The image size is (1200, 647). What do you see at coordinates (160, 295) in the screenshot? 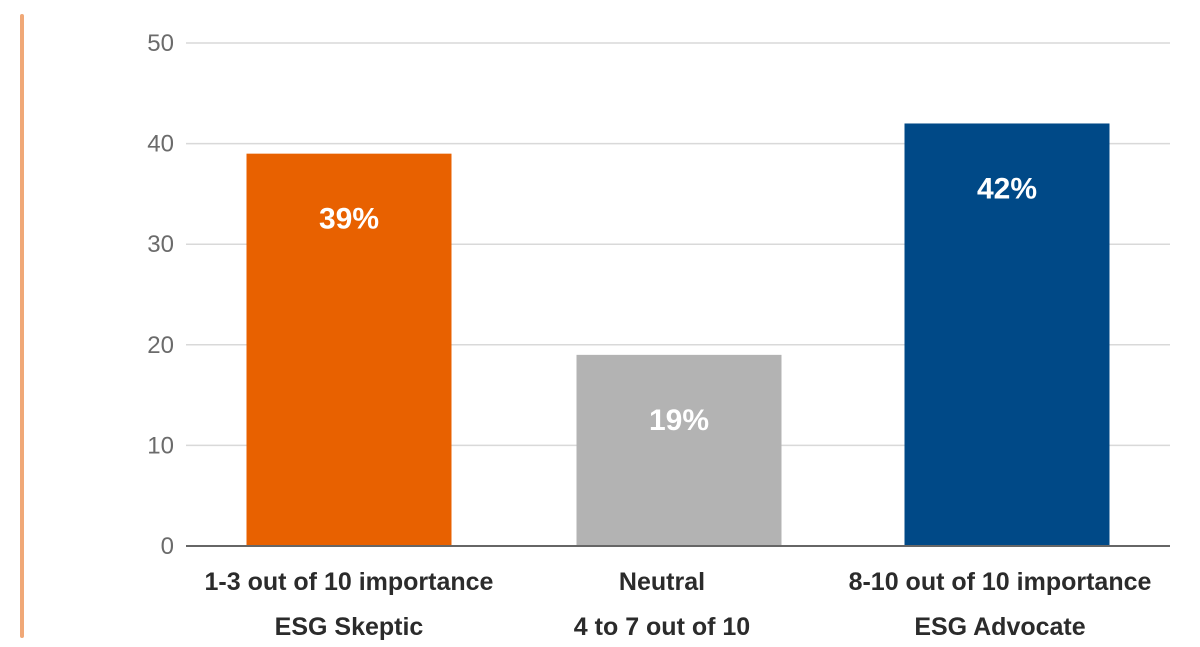
I see `y-axis-ticks: 0 10 20 30 40 50` at bounding box center [160, 295].